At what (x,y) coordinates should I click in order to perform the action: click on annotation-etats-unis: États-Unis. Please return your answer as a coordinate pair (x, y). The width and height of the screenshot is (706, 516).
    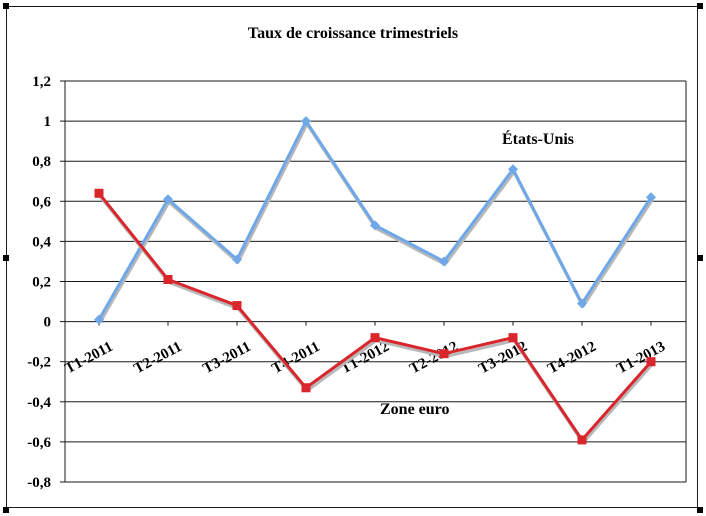
    Looking at the image, I should click on (538, 138).